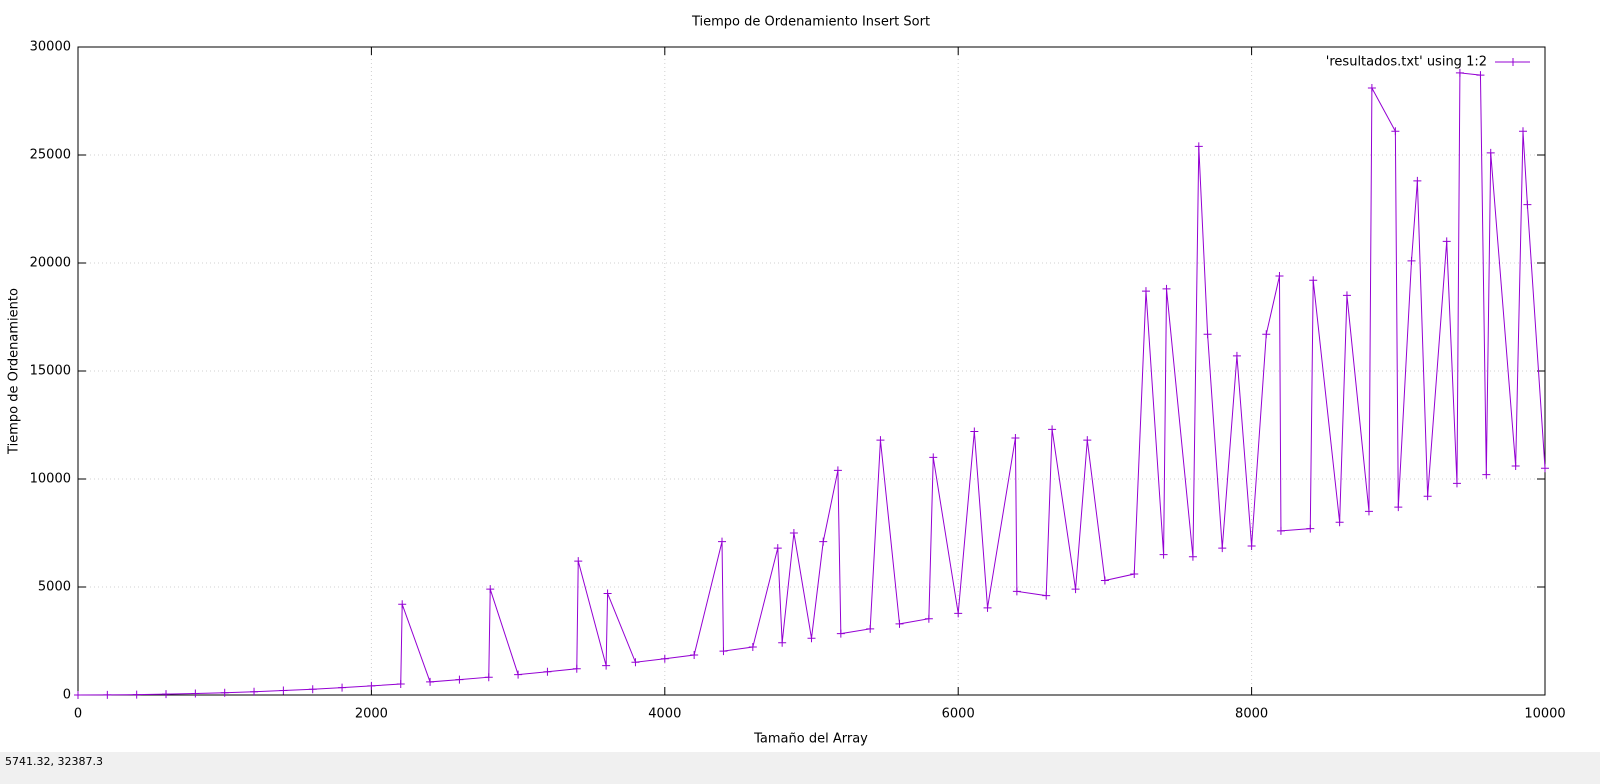 The height and width of the screenshot is (784, 1600). Describe the element at coordinates (54, 587) in the screenshot. I see `y-tick-label: 5000` at that location.